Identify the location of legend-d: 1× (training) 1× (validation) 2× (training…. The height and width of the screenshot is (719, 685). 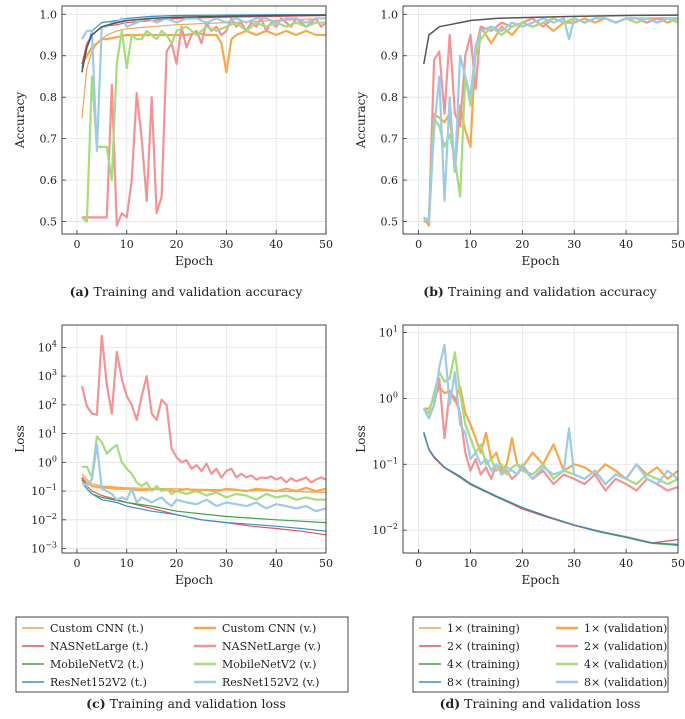
(540, 654).